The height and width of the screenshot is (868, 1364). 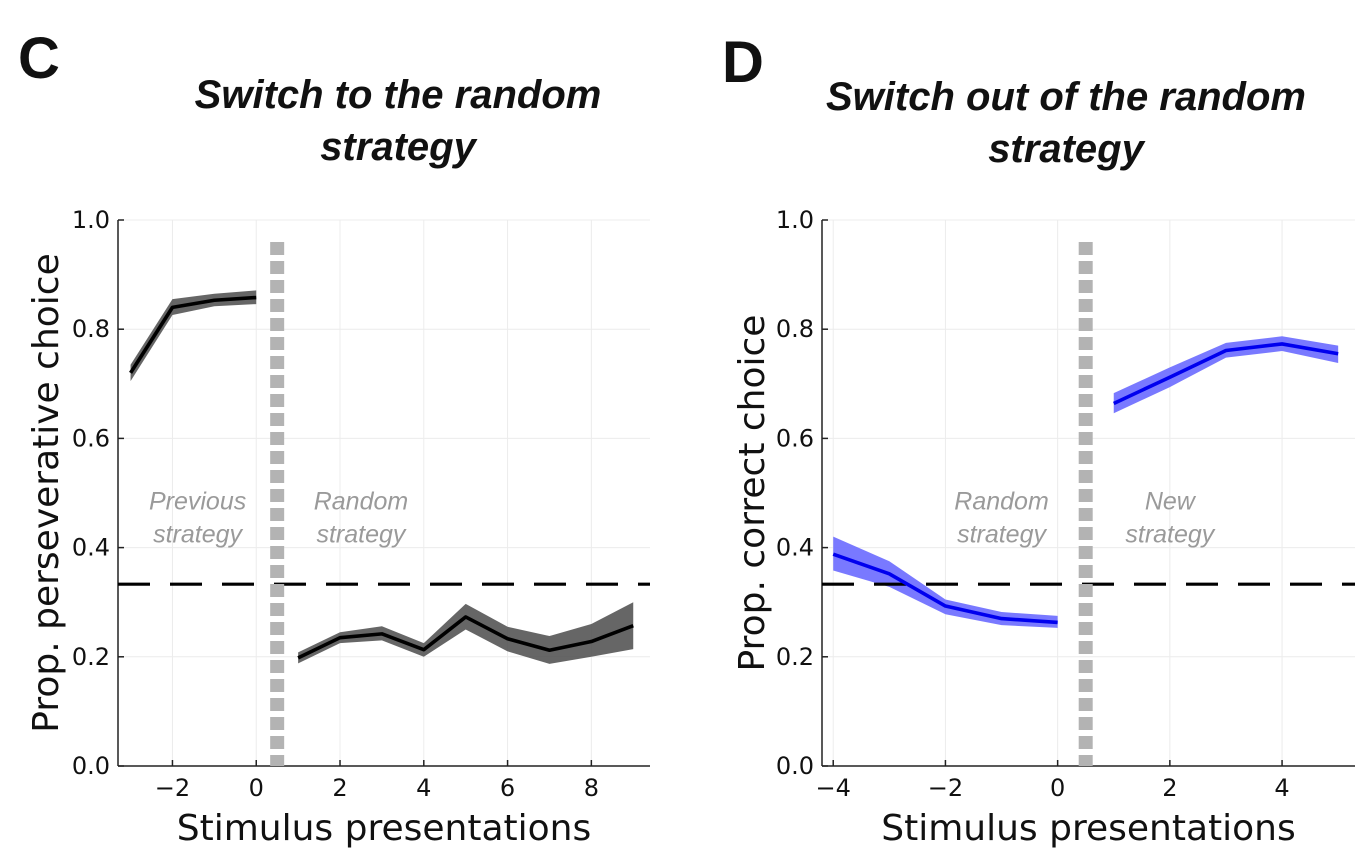 I want to click on strategy-annotation: New, so click(x=1171, y=501).